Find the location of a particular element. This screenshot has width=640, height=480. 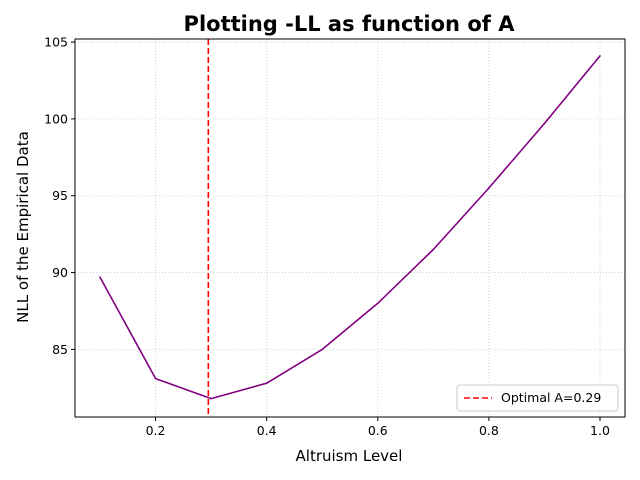

legend-box is located at coordinates (537, 398).